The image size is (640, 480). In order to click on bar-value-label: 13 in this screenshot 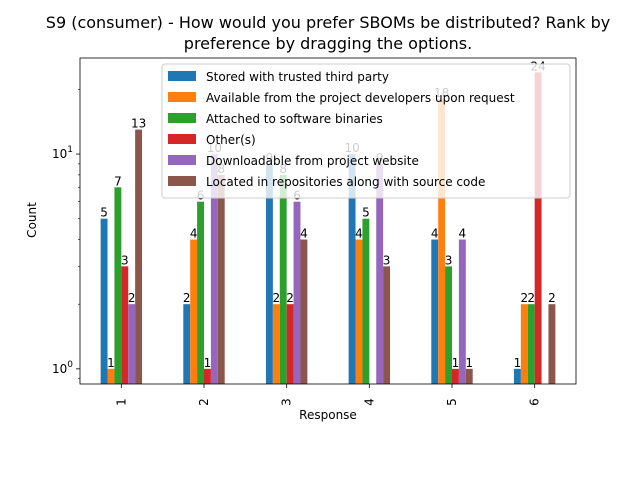, I will do `click(138, 124)`.